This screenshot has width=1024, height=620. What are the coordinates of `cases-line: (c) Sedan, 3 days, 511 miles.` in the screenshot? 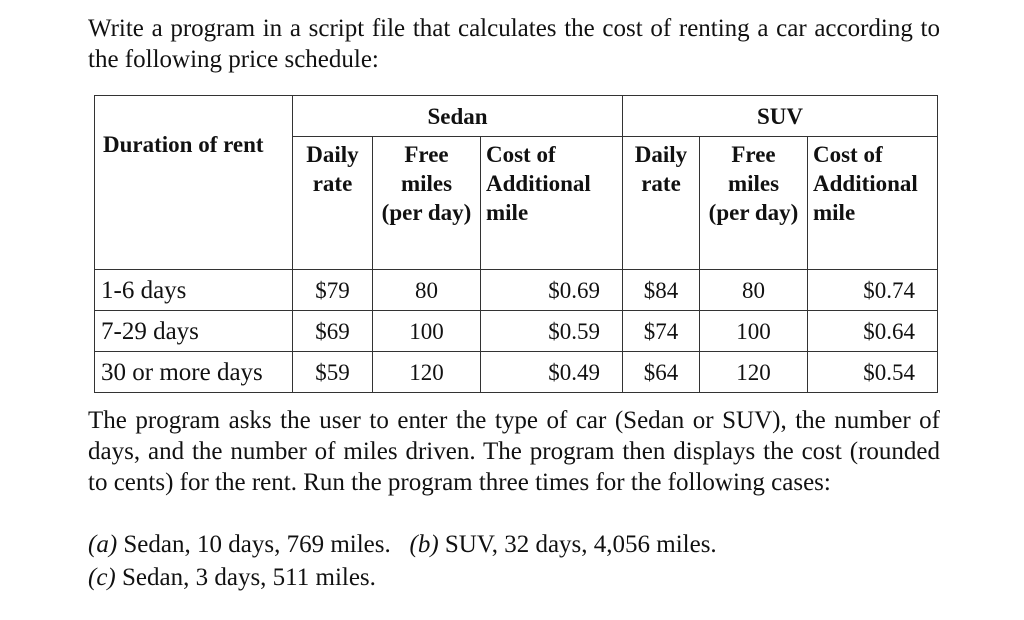 It's located at (232, 577).